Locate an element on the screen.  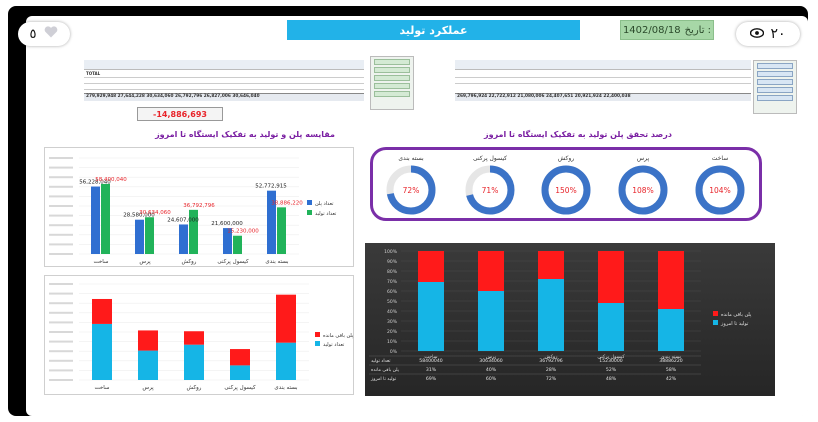
remaining-value-box: -14,886,693 is located at coordinates (180, 114).